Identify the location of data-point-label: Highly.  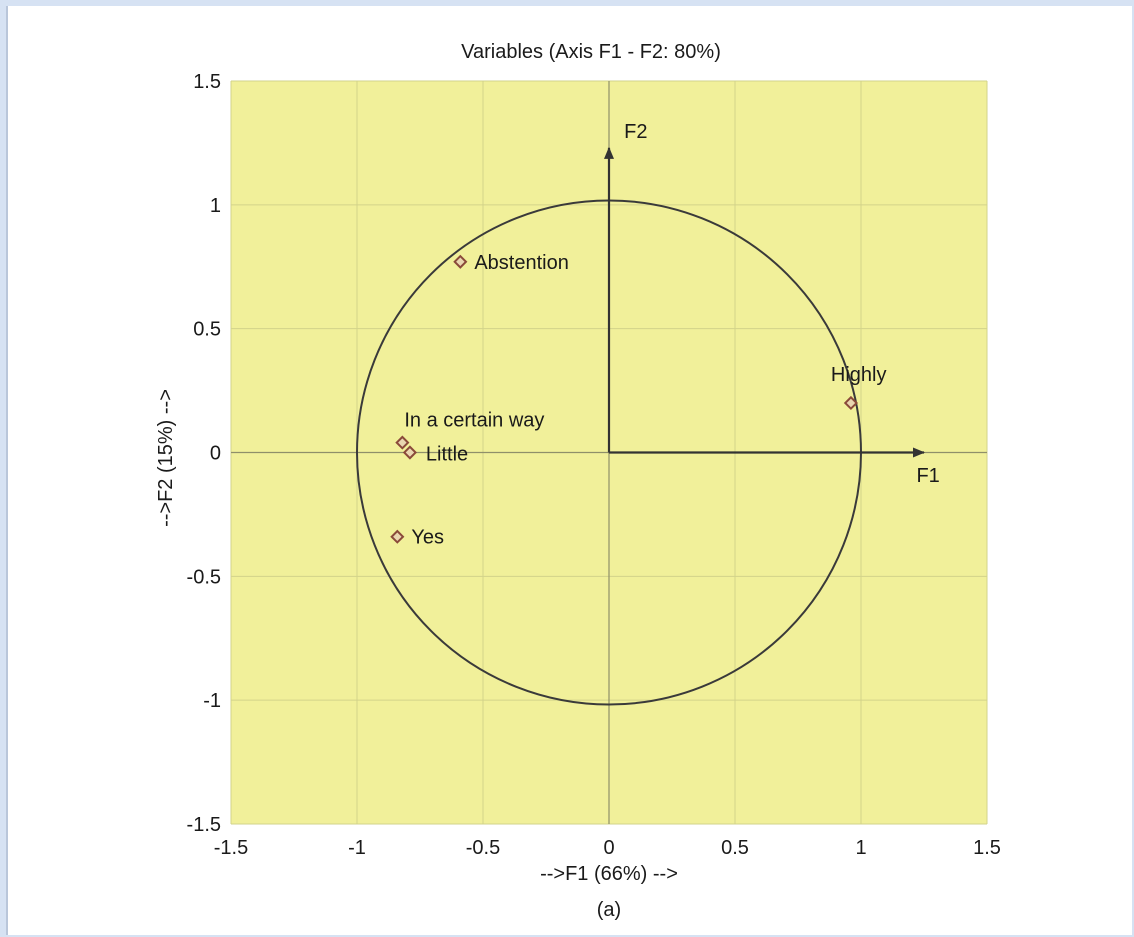
(859, 375).